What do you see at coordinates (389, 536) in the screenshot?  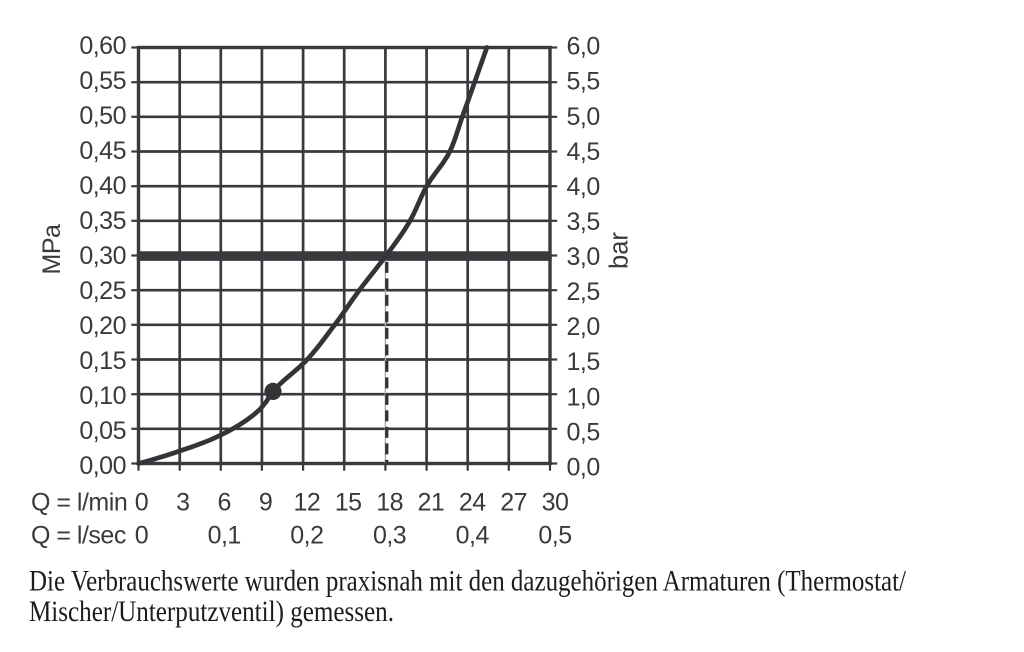 I see `svg-text: 0,3` at bounding box center [389, 536].